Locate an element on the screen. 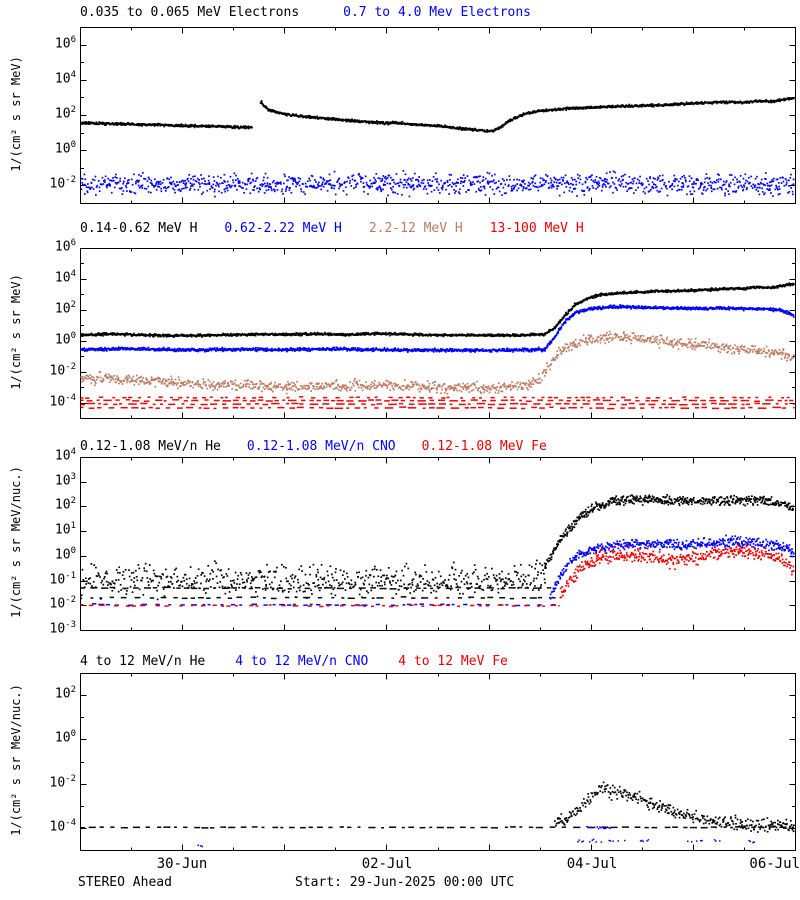 Image resolution: width=800 pixels, height=900 pixels. x-tick-06-jul: 06-Jul is located at coordinates (774, 864).